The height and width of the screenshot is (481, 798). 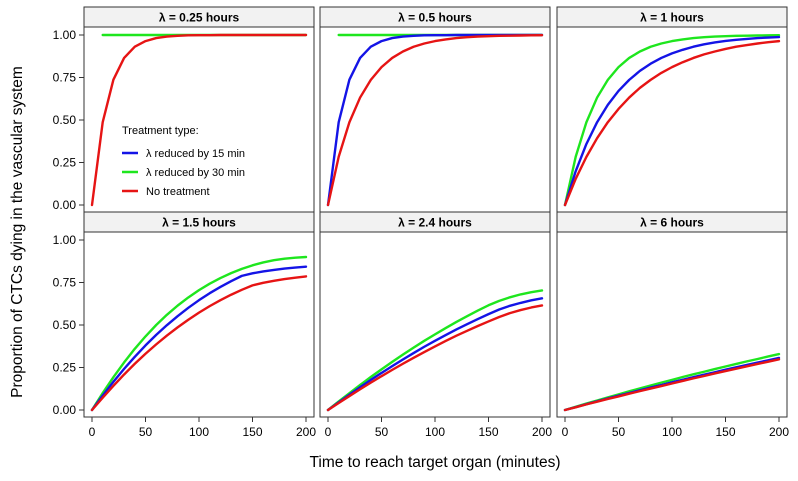 What do you see at coordinates (195, 154) in the screenshot?
I see `legend-label-15min: λ reduced by 15 min` at bounding box center [195, 154].